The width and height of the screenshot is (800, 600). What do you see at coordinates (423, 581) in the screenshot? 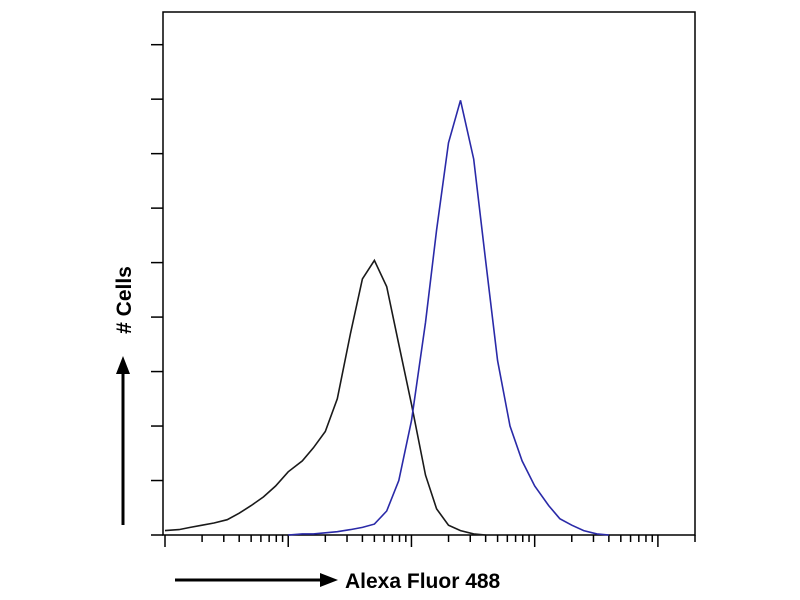
I see `x-axis-label: Alexa Fluor 488` at bounding box center [423, 581].